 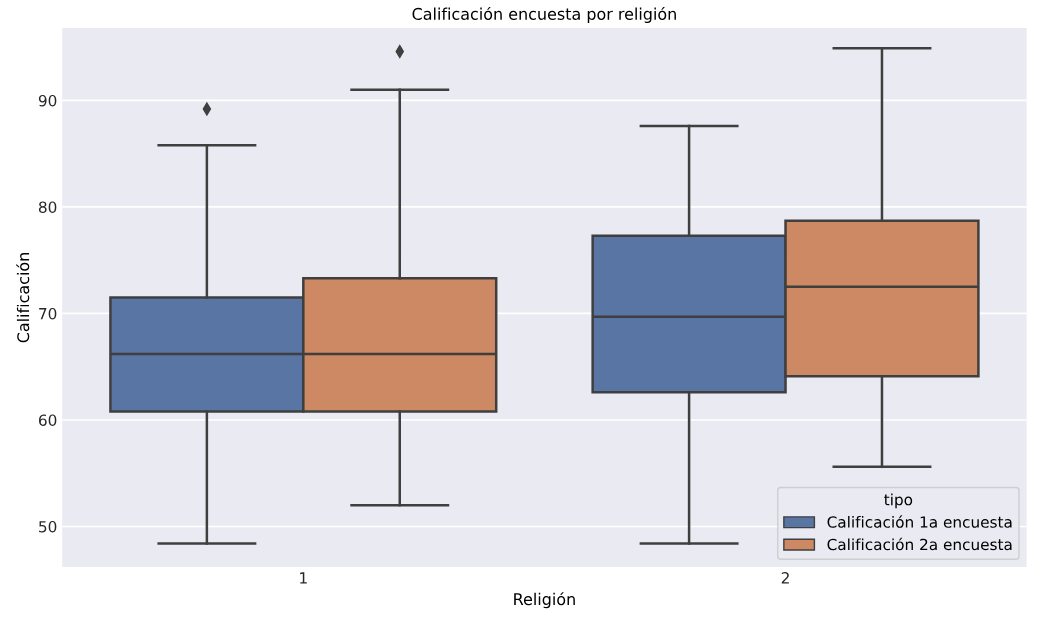 What do you see at coordinates (785, 578) in the screenshot?
I see `x-tick-label: 2` at bounding box center [785, 578].